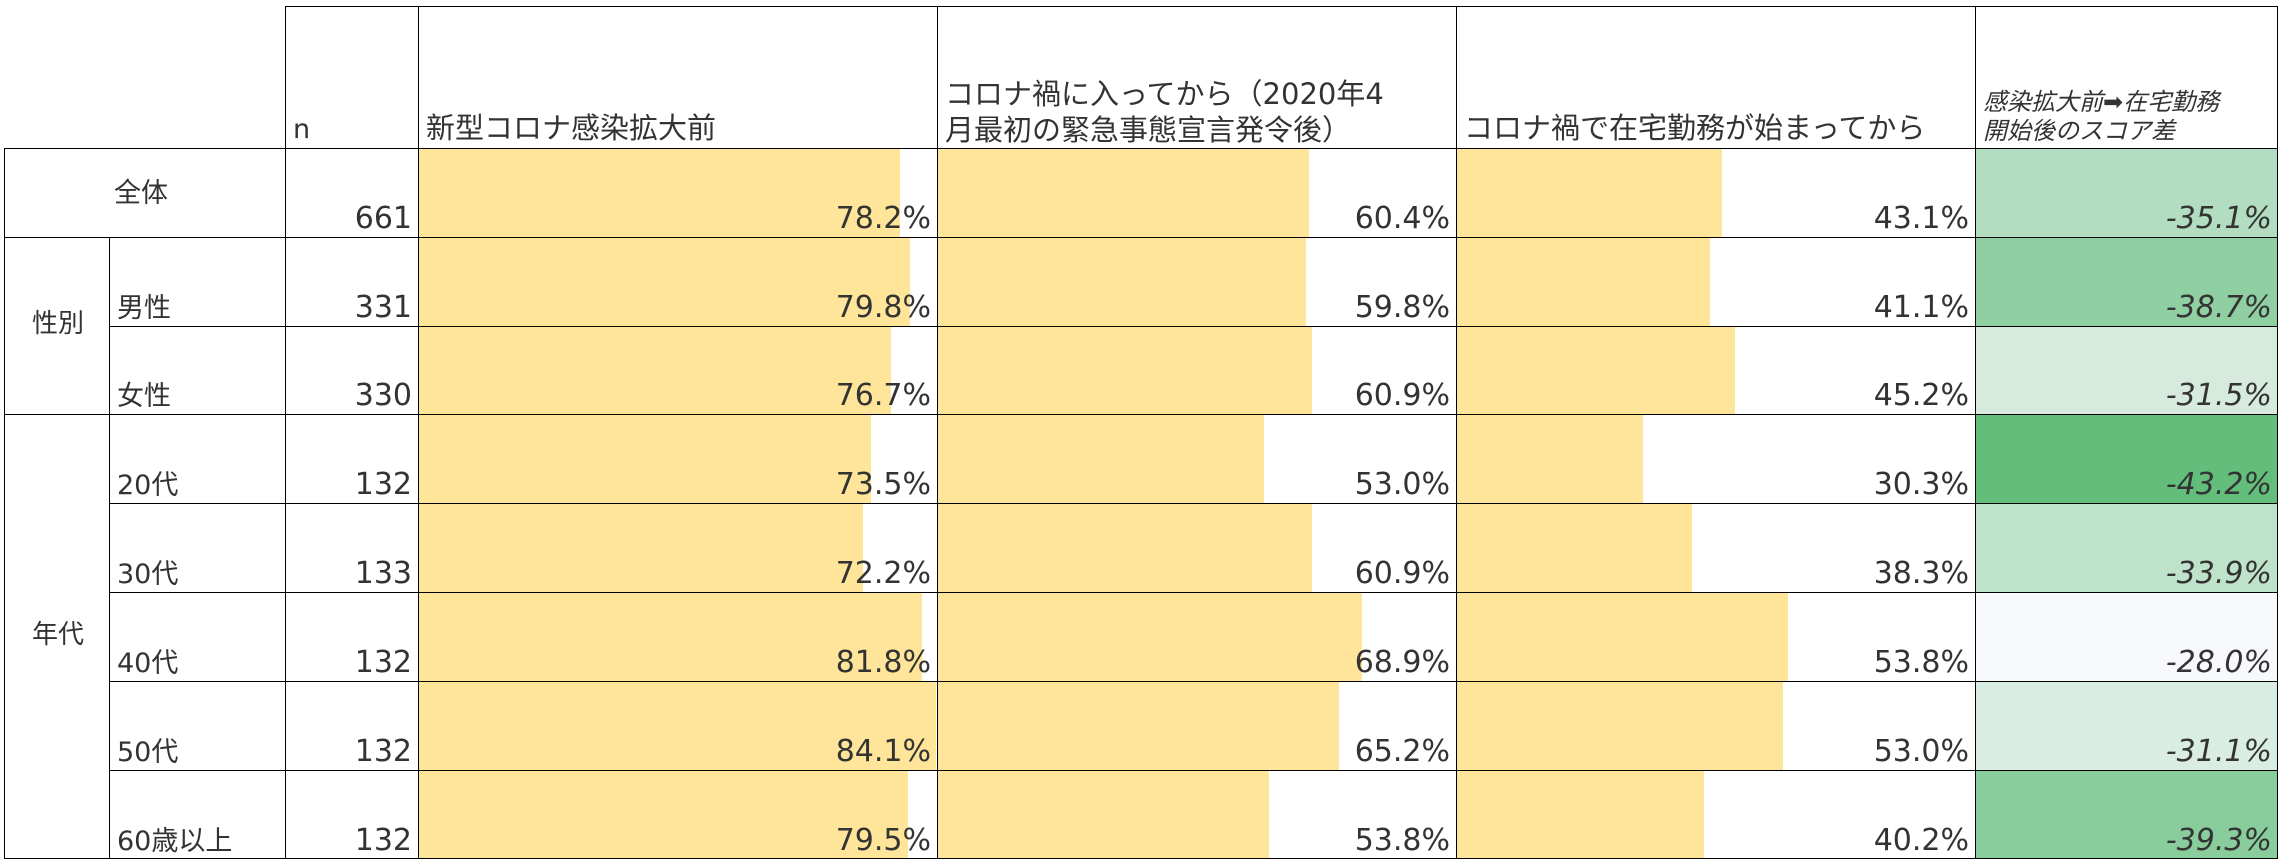 The width and height of the screenshot is (2281, 862). What do you see at coordinates (2079, 131) in the screenshot?
I see `header-diff-line2: 開始後のスコア差` at bounding box center [2079, 131].